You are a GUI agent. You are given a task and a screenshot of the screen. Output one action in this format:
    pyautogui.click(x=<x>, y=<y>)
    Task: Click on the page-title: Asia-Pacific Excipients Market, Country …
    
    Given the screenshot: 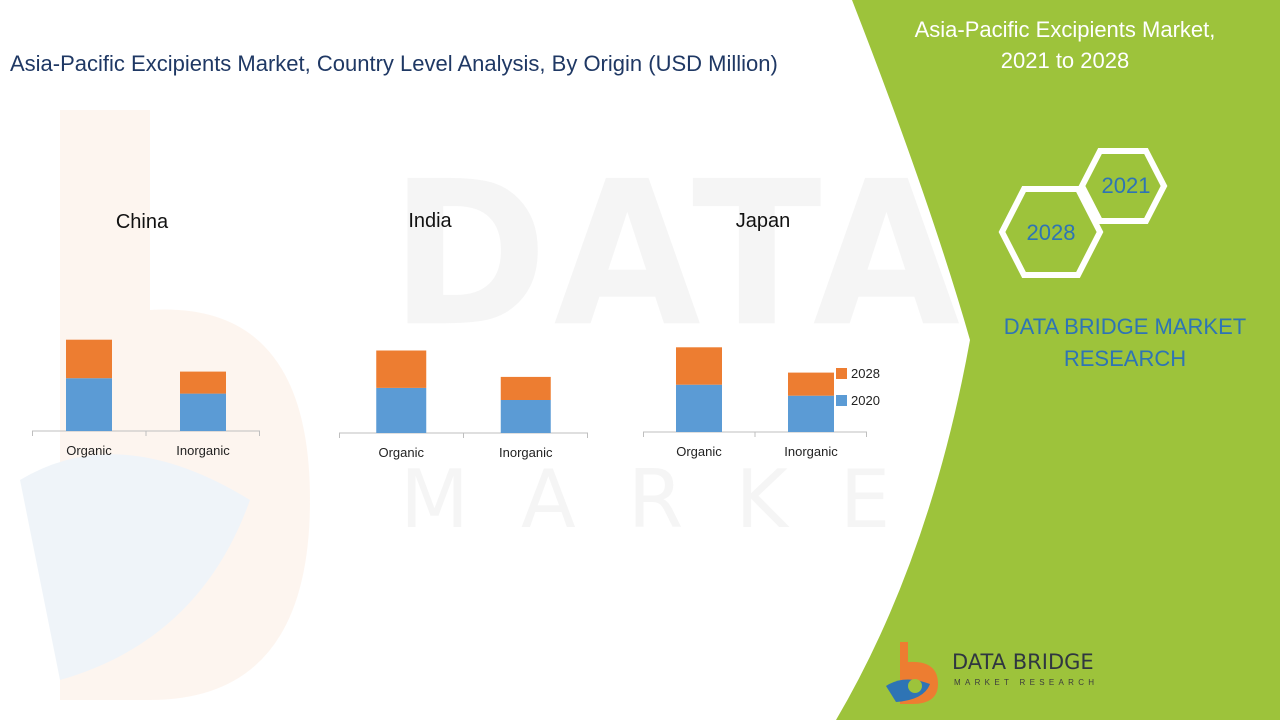 What is the action you would take?
    pyautogui.click(x=394, y=63)
    